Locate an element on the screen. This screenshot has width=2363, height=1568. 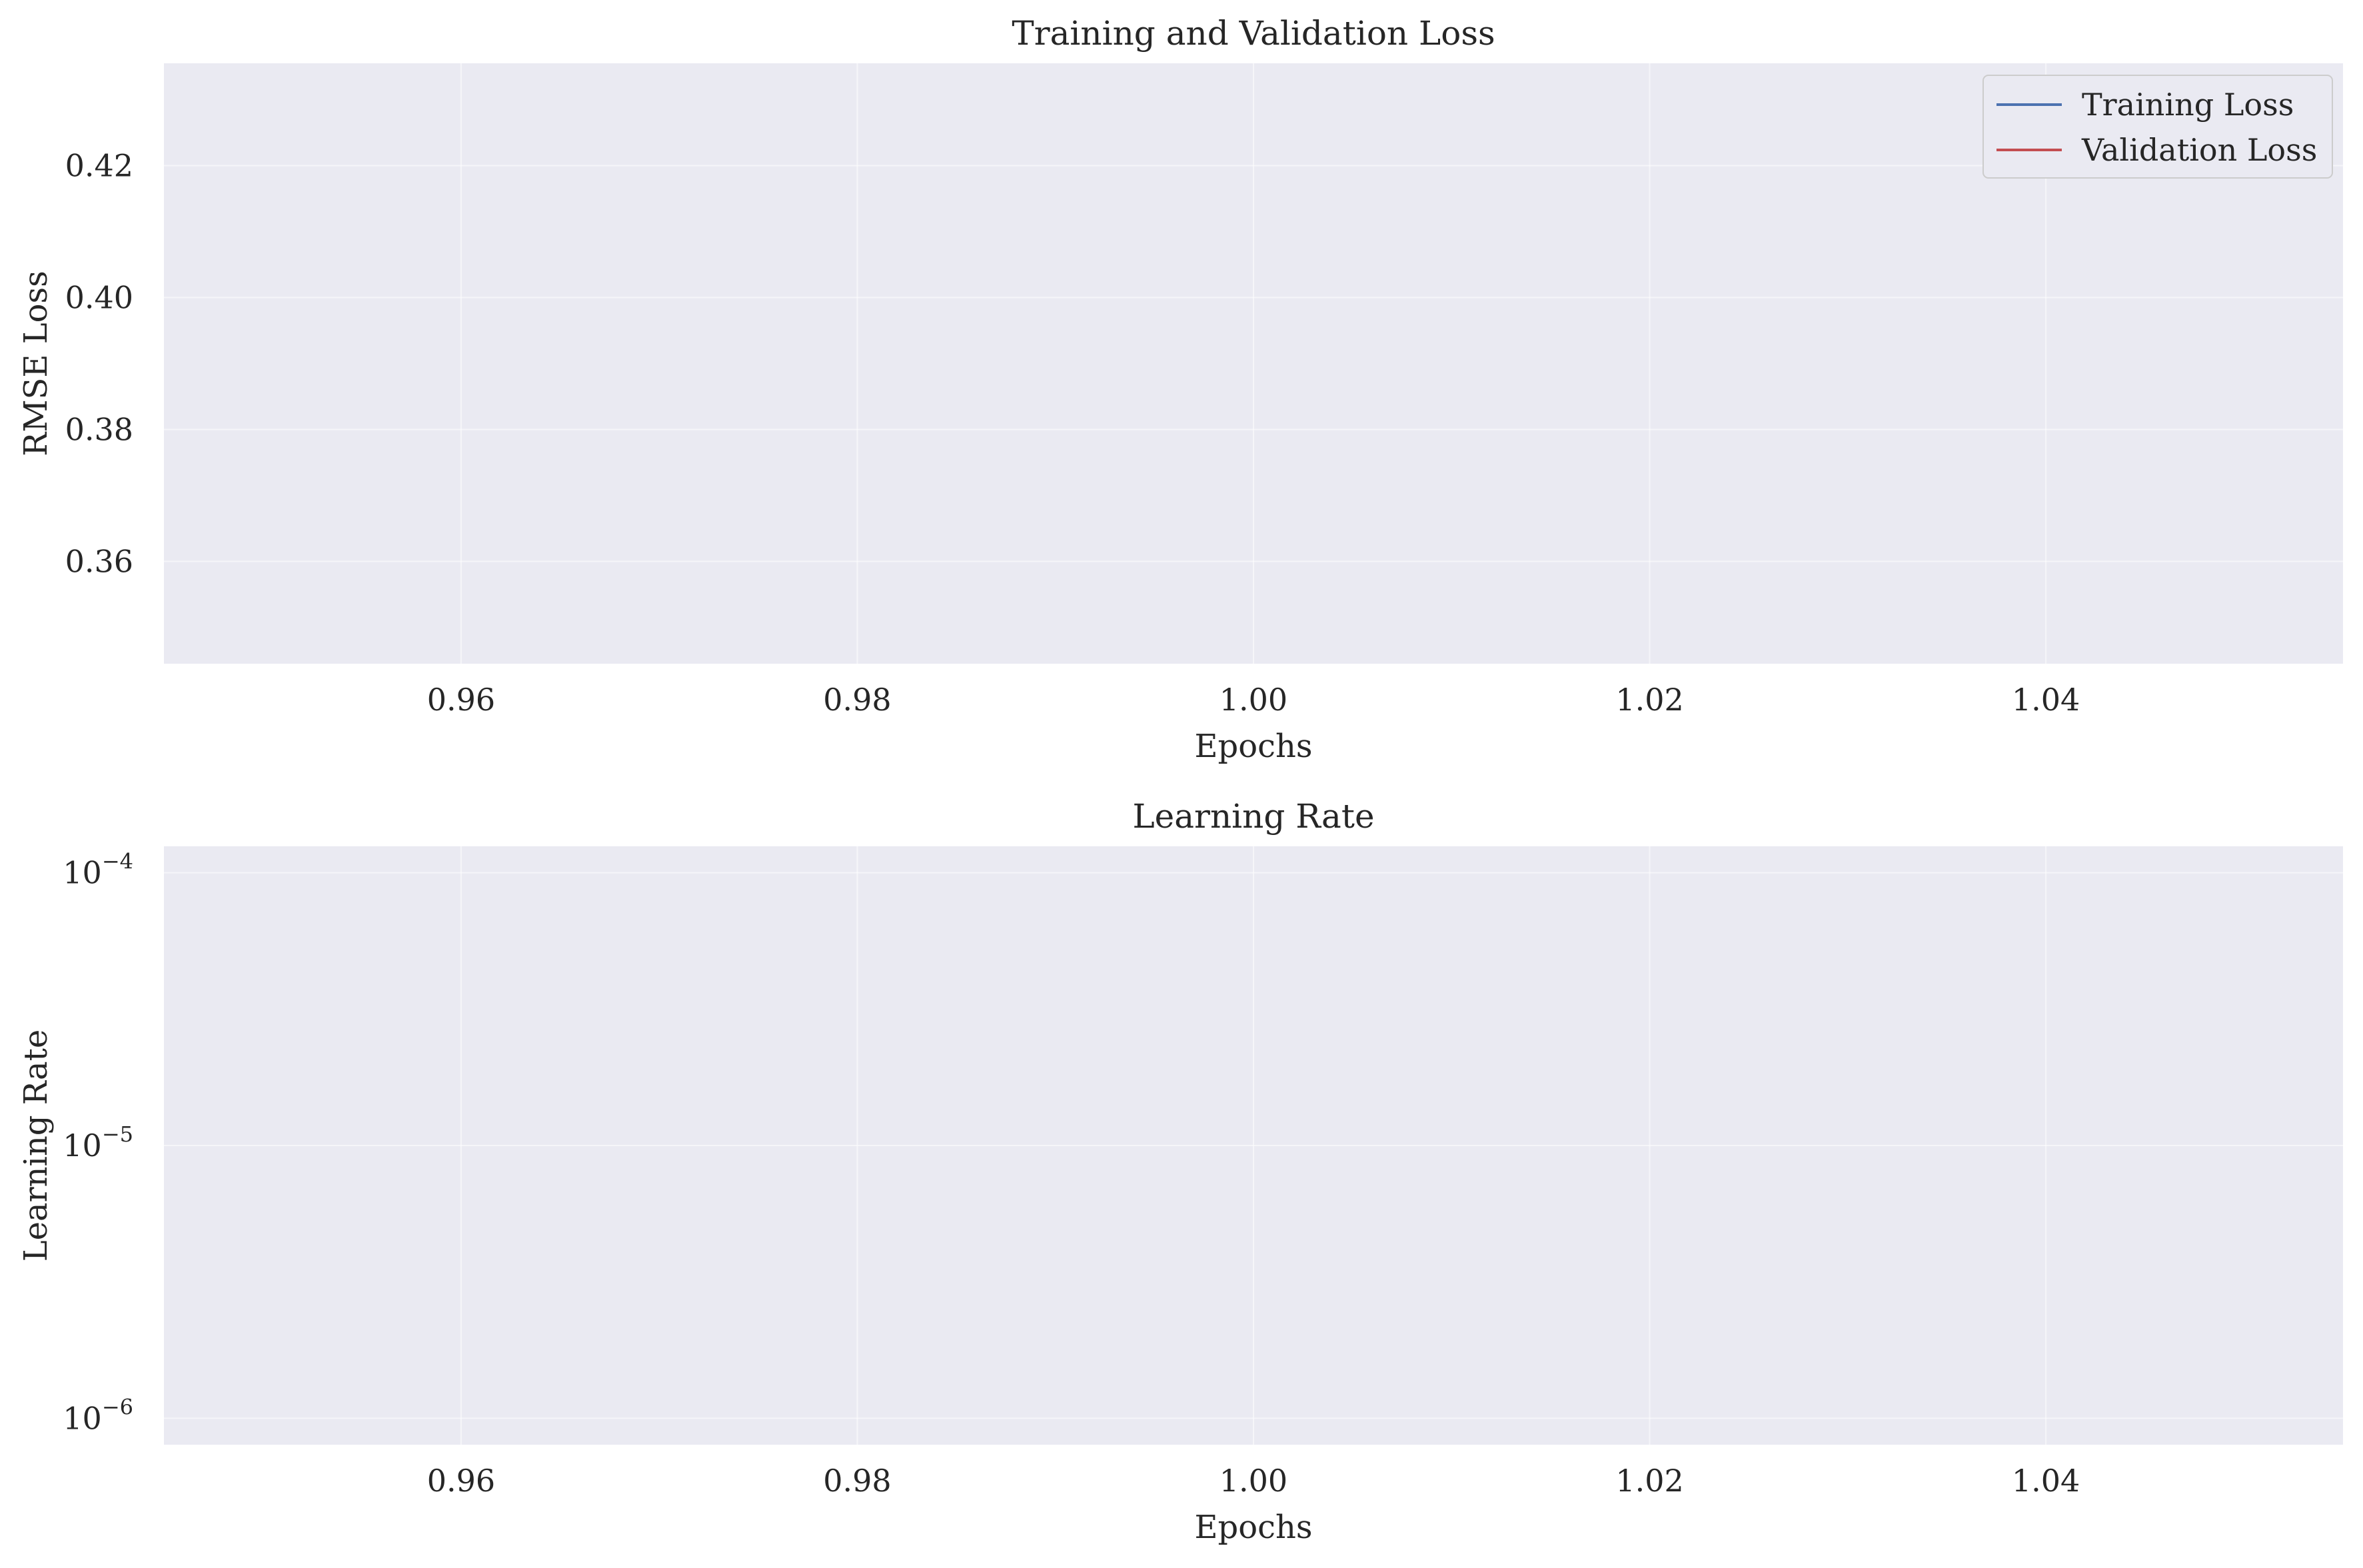
learning-rate-x-tick-label: 1.02 is located at coordinates (1649, 1481).